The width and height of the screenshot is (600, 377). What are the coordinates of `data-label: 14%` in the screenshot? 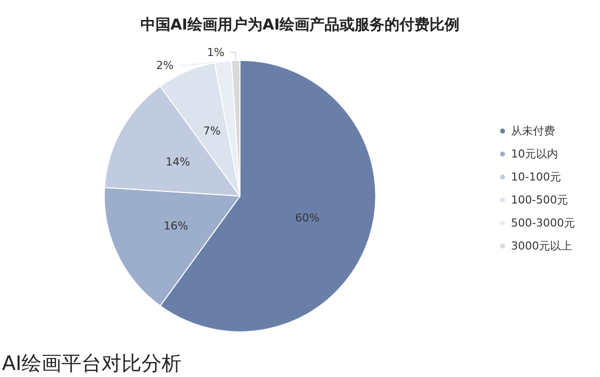 It's located at (178, 161).